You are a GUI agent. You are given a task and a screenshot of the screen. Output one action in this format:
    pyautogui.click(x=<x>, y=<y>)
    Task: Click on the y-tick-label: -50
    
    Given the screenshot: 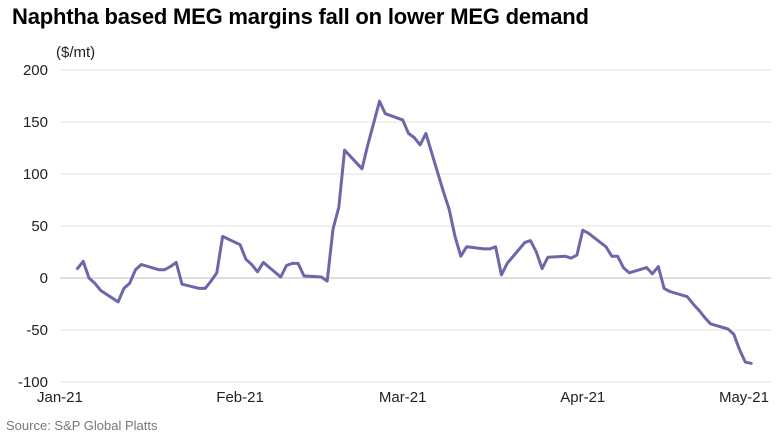 What is the action you would take?
    pyautogui.click(x=37, y=330)
    